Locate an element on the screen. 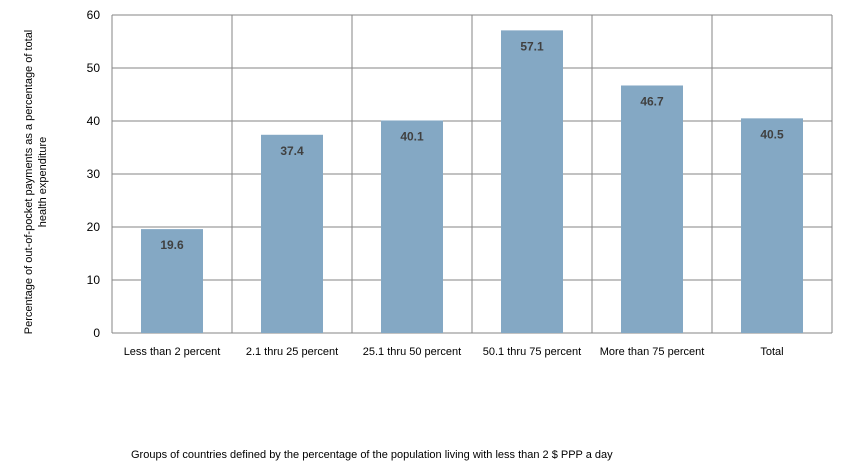  y-tick-label: 60 is located at coordinates (94, 15).